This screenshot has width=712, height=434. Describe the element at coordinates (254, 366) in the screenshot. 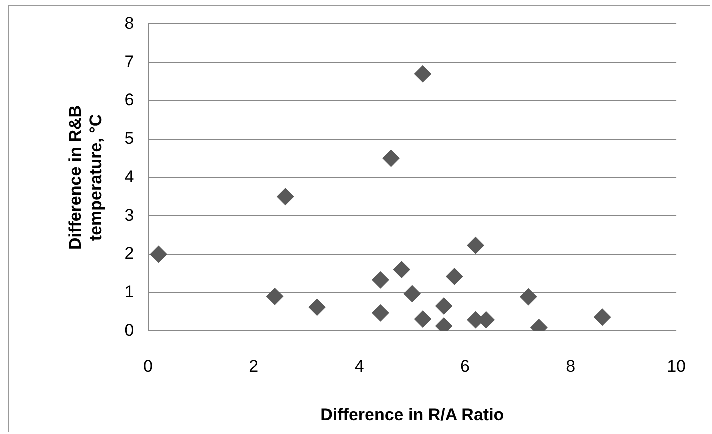

I see `x-tick-label: 2` at that location.